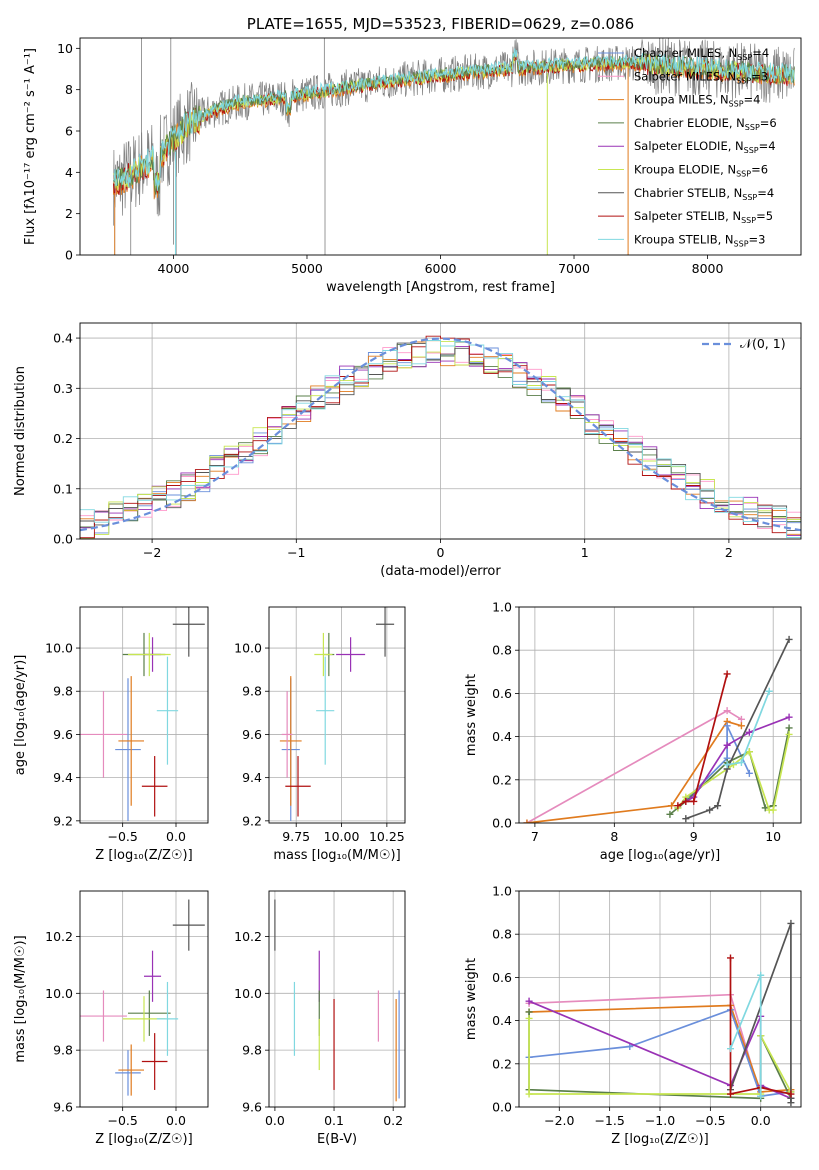 This screenshot has width=819, height=1170. Describe the element at coordinates (454, 132) in the screenshot. I see `spectrum-data` at that location.